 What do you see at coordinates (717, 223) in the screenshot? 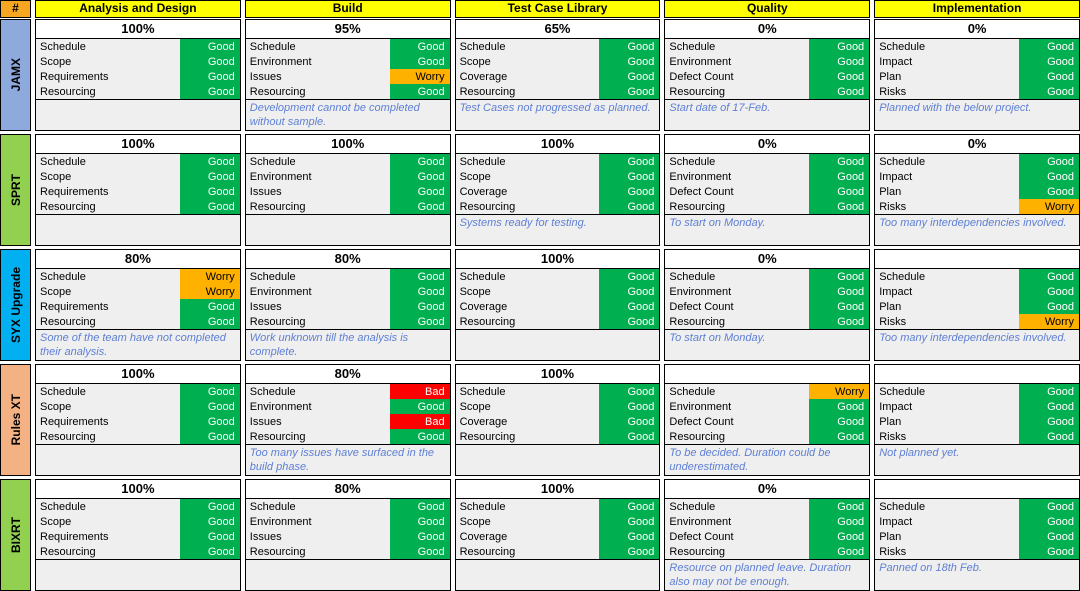
I see `note-cell: To start on Monday.` at bounding box center [717, 223].